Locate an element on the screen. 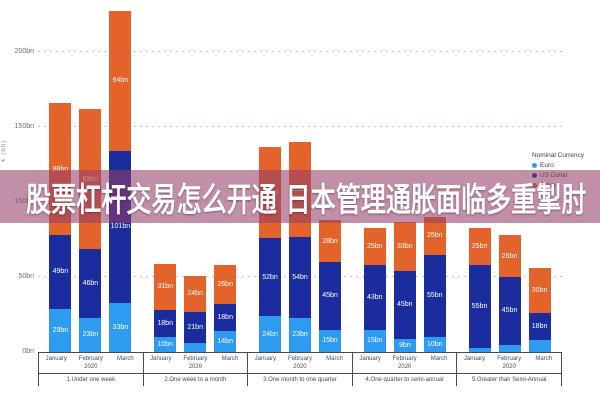 This screenshot has height=400, width=600. bar-segment-other: 25bn is located at coordinates (479, 246).